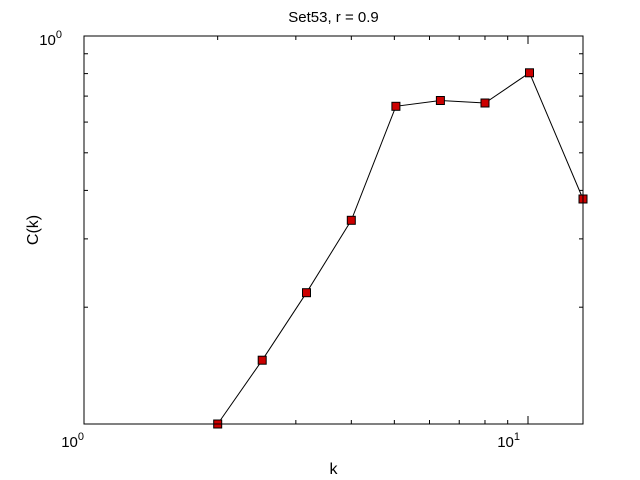  Describe the element at coordinates (508, 441) in the screenshot. I see `x-tick-label-2: 10¹` at that location.